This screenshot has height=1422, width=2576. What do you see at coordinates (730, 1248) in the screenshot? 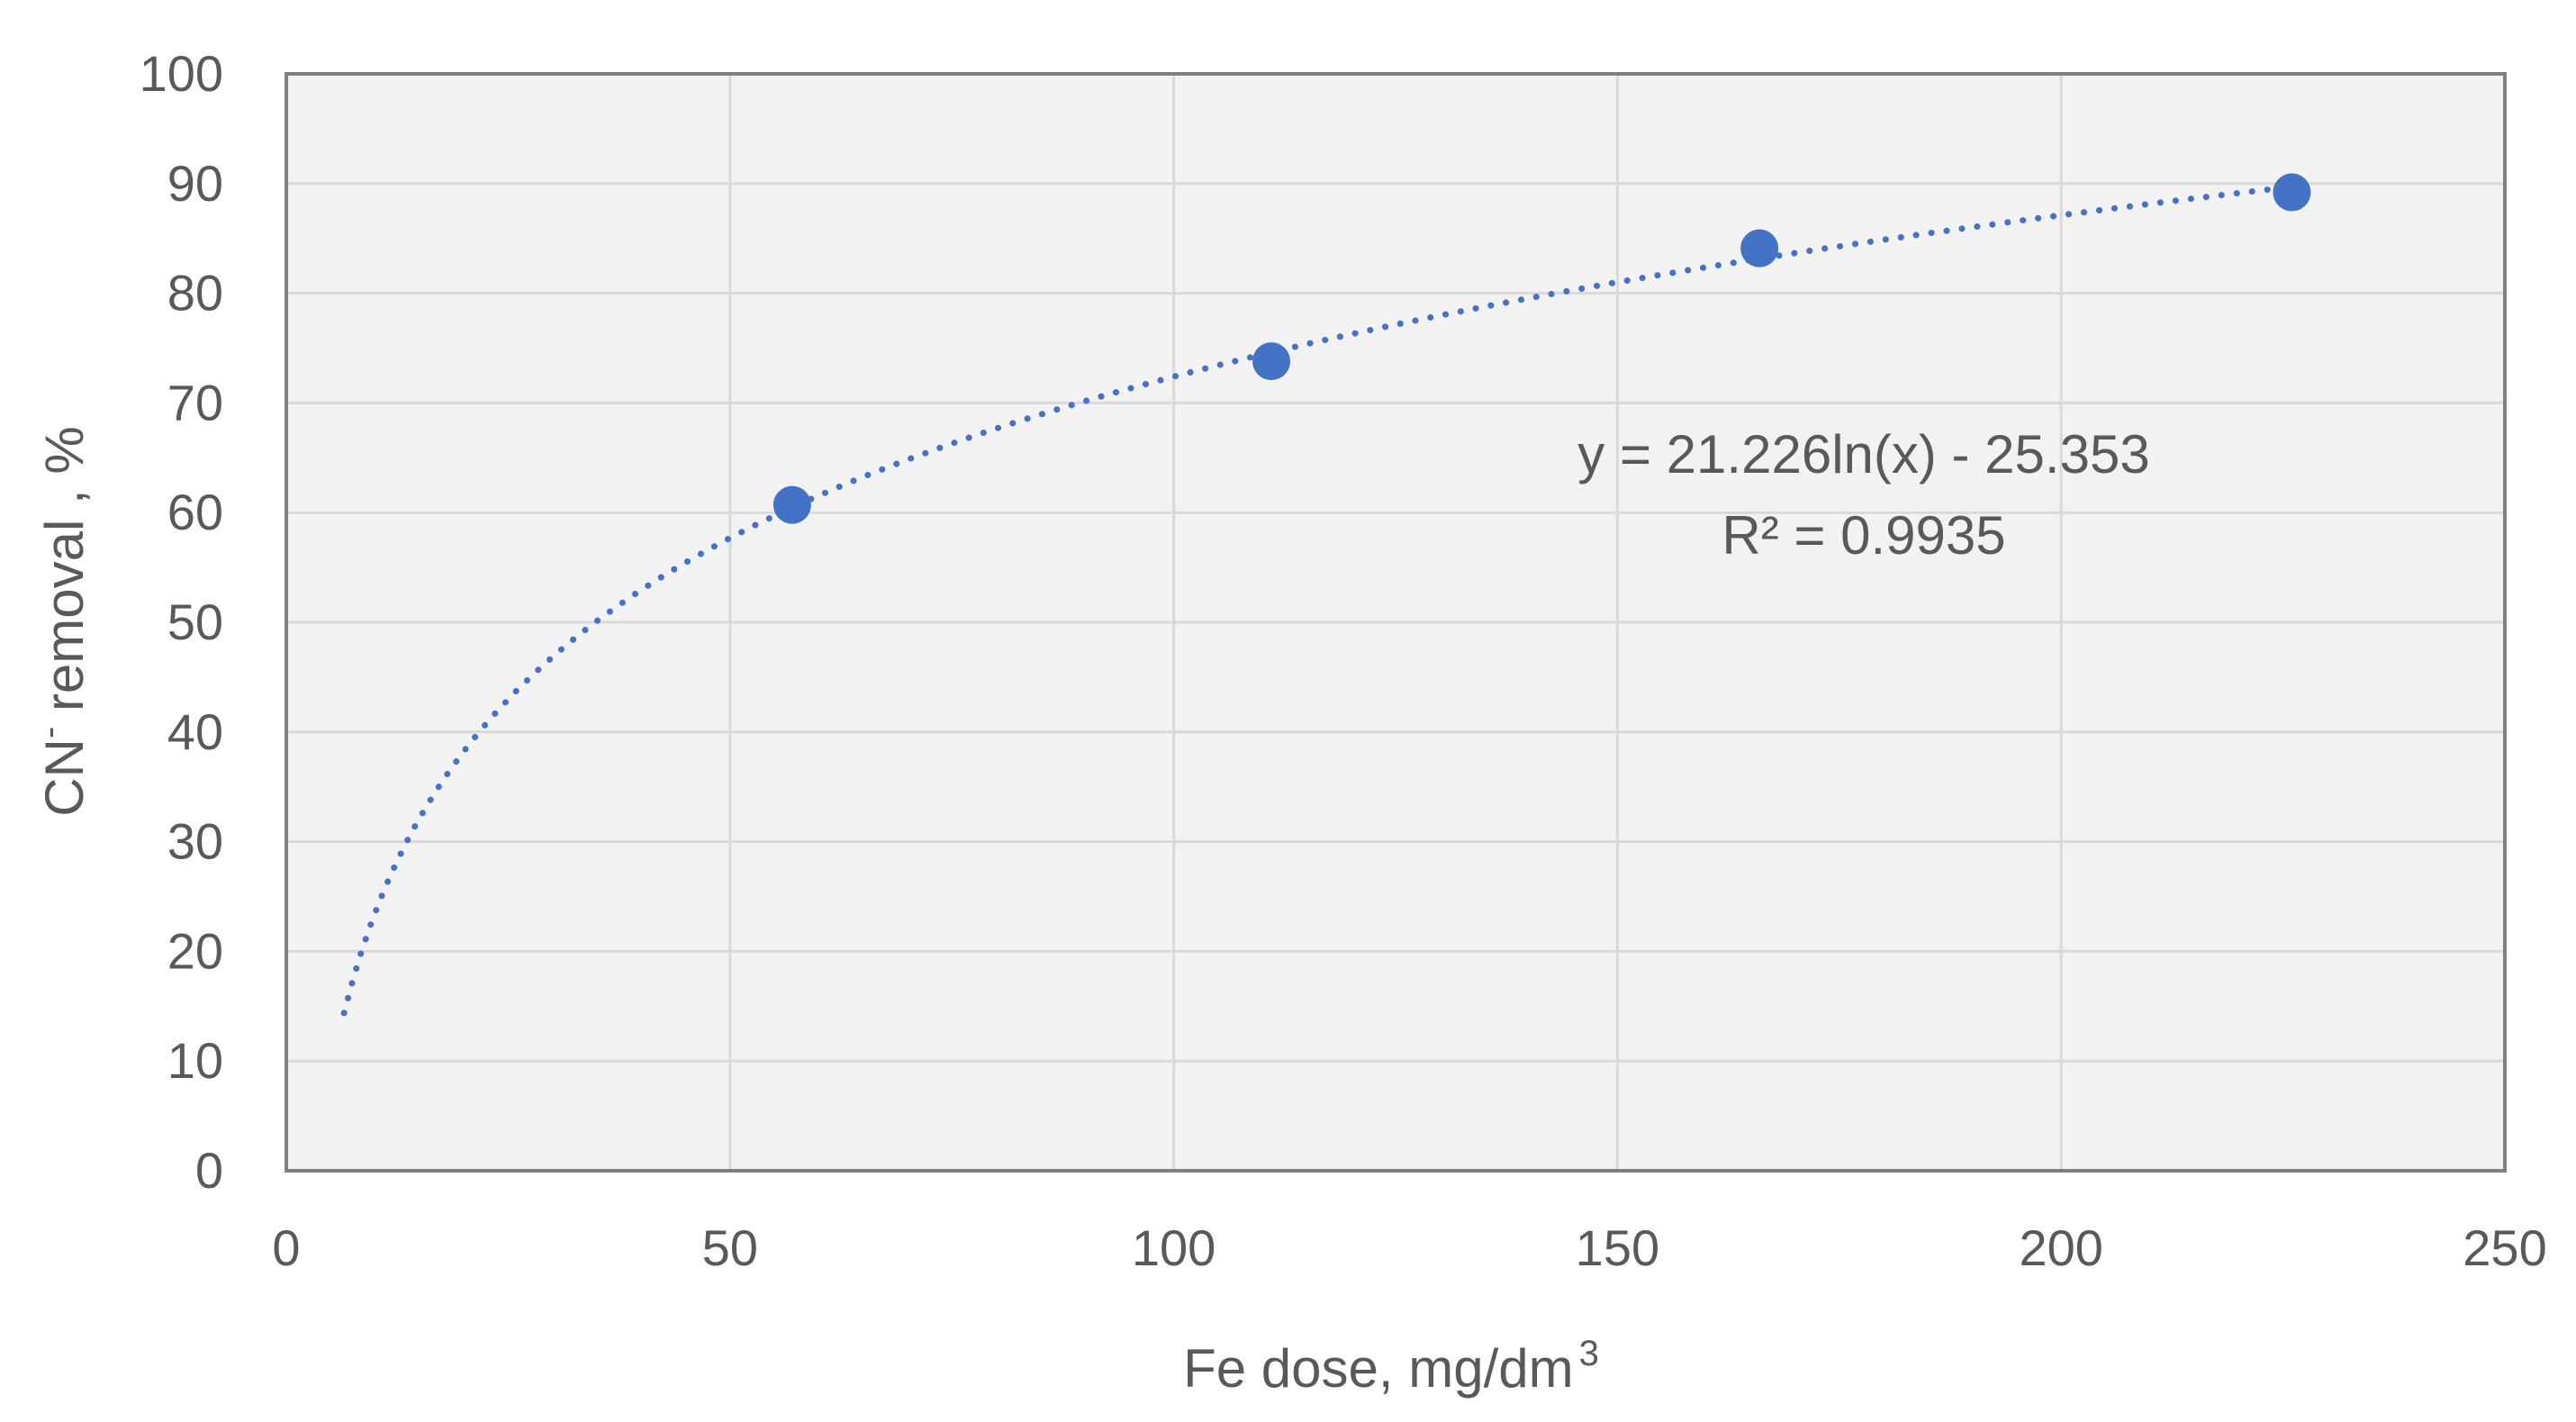
I see `x-tick-label: 50` at bounding box center [730, 1248].